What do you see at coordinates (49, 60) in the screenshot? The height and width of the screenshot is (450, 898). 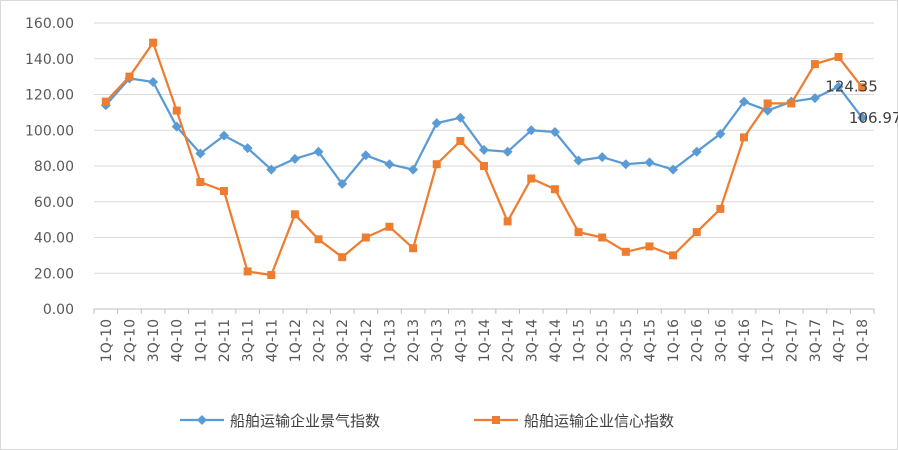 I see `y-tick-label: 140.00` at bounding box center [49, 60].